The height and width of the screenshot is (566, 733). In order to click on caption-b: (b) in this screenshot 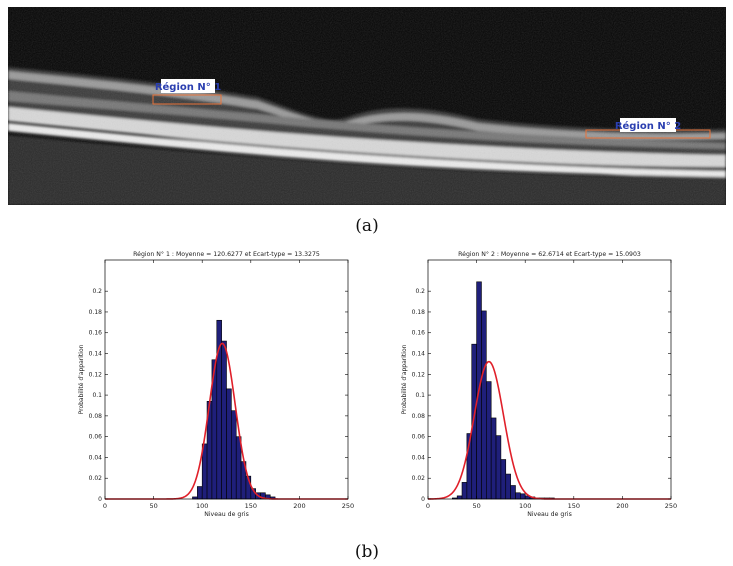, I will do `click(367, 552)`.